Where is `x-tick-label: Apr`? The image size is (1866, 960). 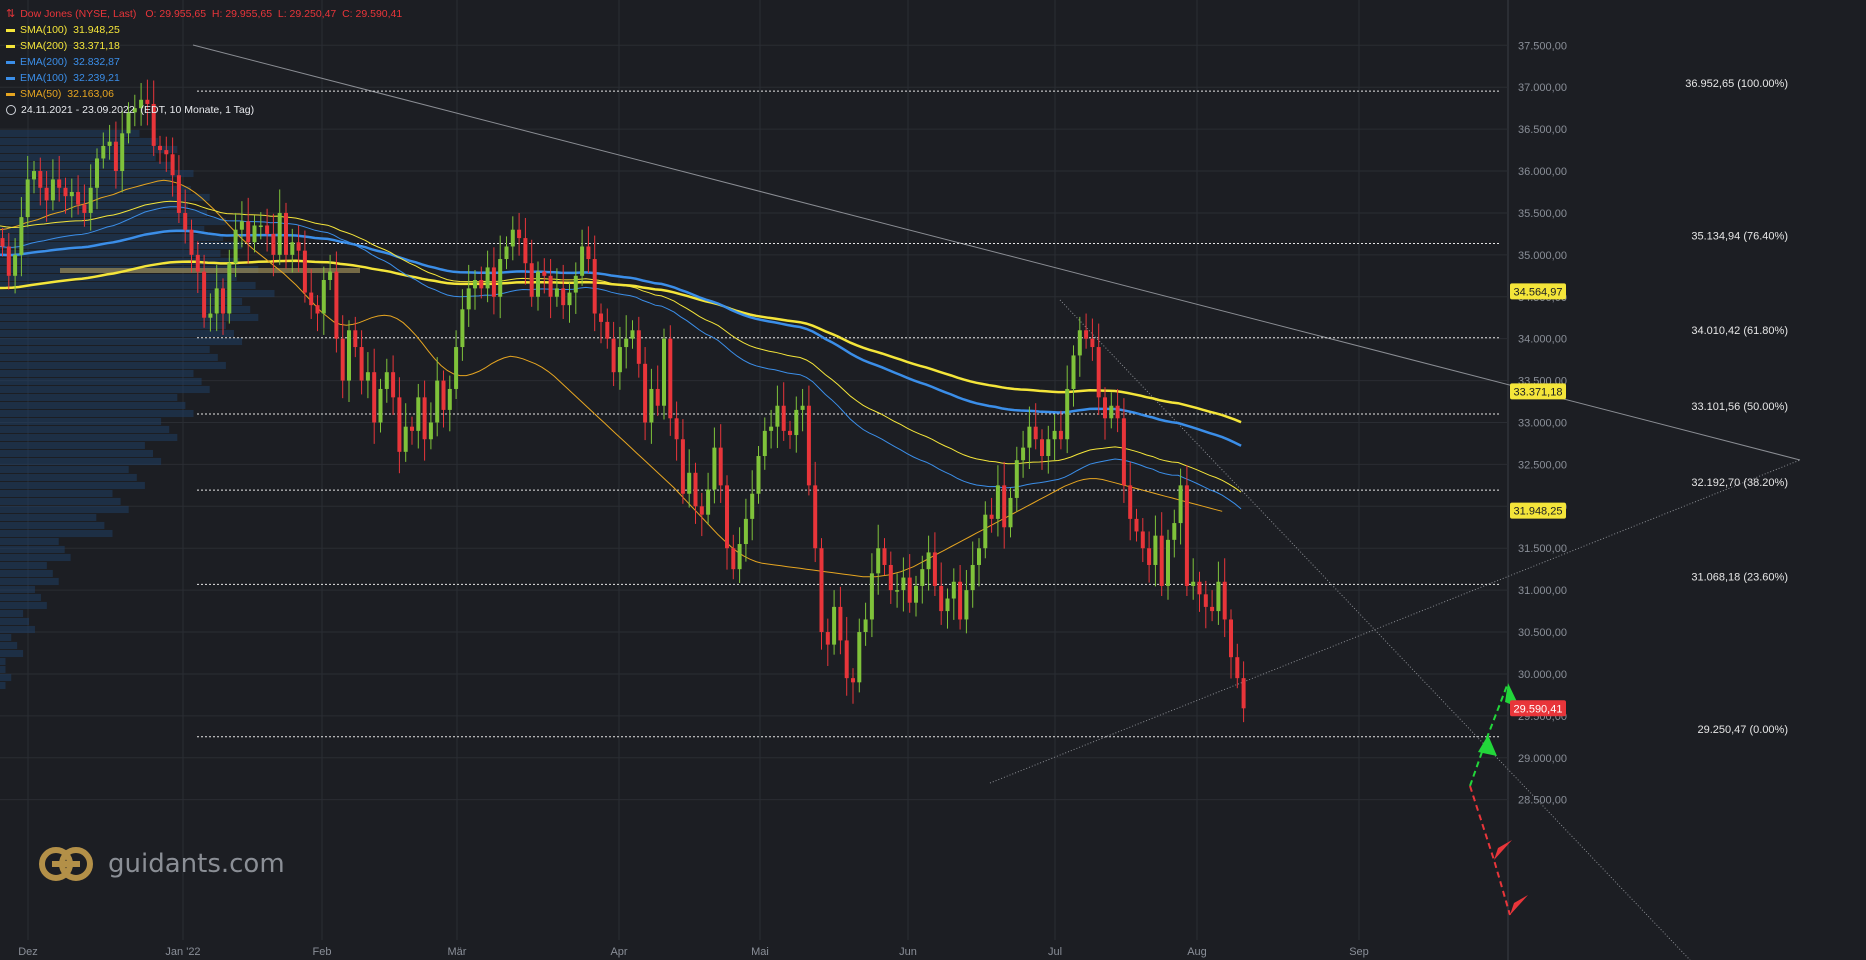
x-tick-label: Apr is located at coordinates (618, 952).